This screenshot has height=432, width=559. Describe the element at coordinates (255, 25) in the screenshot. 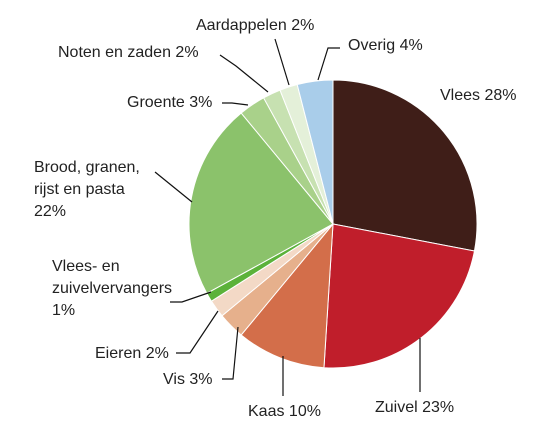

I see `slice-label-aardappelen-2: Aardappelen 2%` at that location.